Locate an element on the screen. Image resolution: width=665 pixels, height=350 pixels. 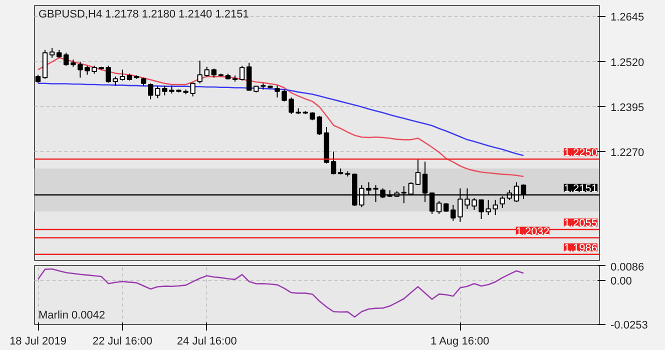
x-tick-label: 1 Aug 16:00 is located at coordinates (460, 342).